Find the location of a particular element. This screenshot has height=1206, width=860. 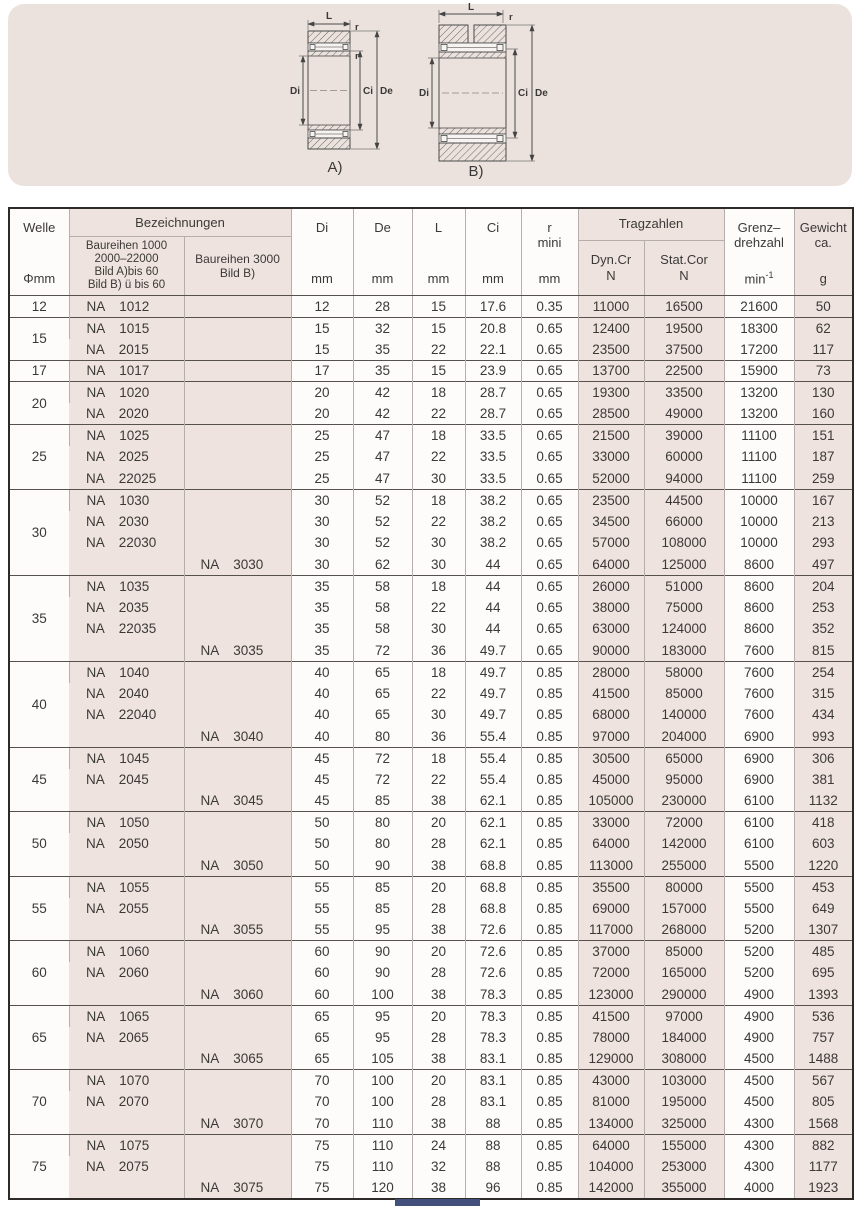

dyn-cr-value: 123000 is located at coordinates (610, 994).